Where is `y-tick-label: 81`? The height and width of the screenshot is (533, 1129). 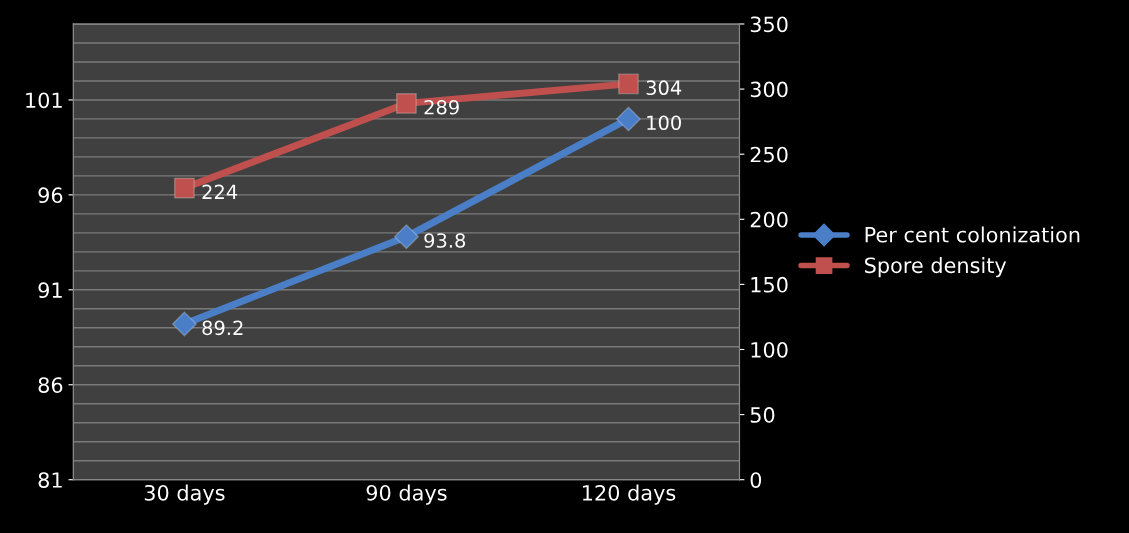
y-tick-label: 81 is located at coordinates (50, 480).